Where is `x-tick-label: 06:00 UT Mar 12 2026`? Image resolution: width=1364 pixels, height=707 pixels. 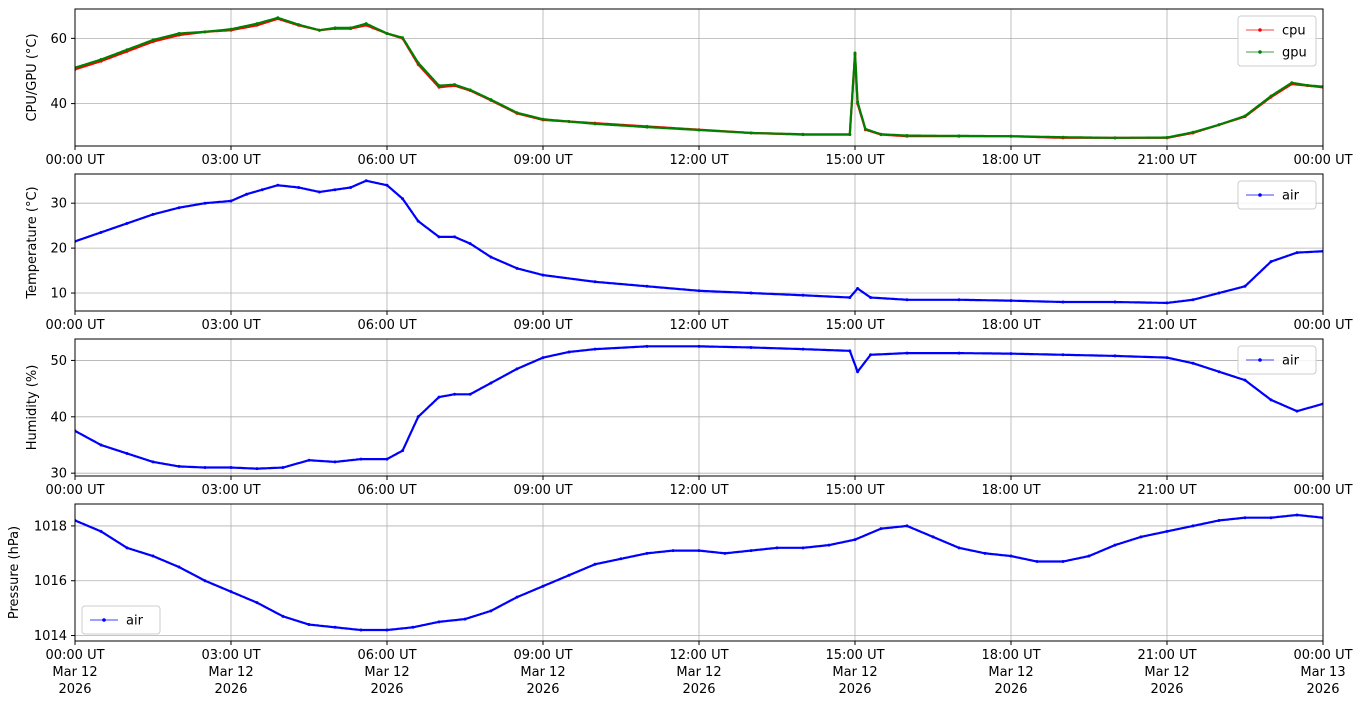 x-tick-label: 06:00 UT Mar 12 2026 is located at coordinates (386, 672).